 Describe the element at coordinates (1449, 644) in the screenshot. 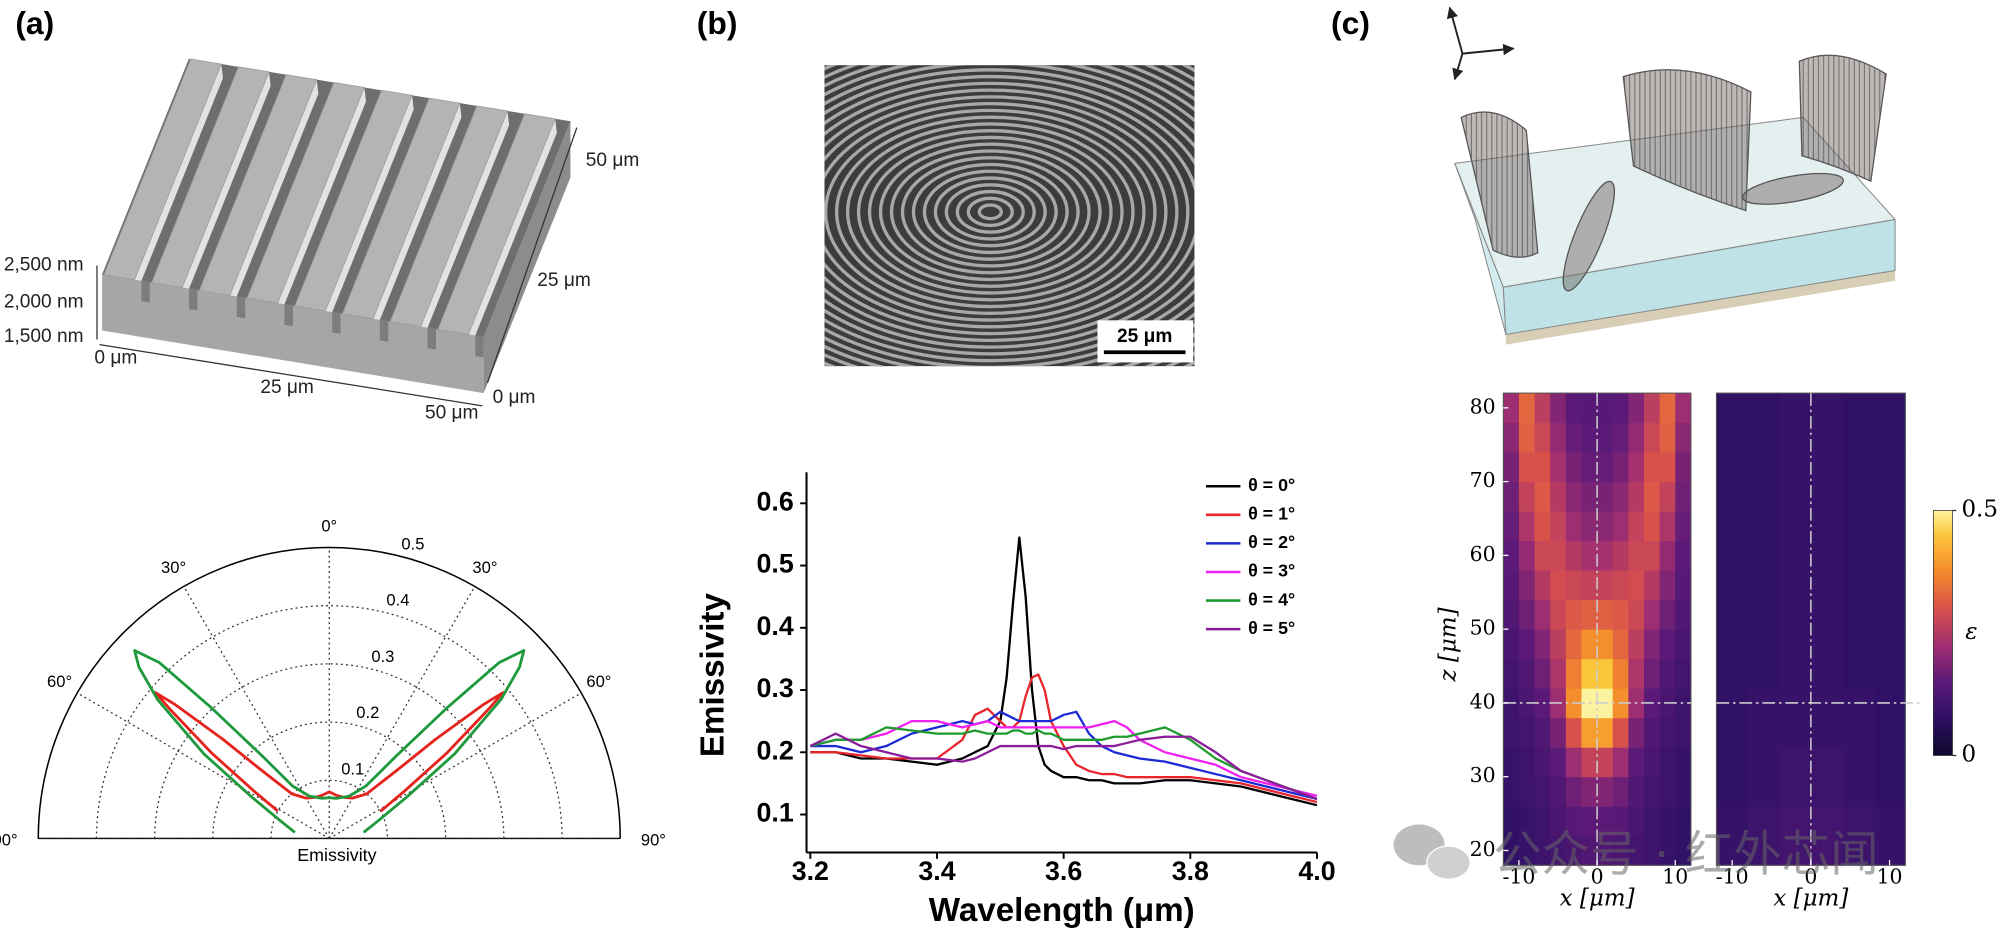

I see `y-axis-title: z [μm]` at that location.